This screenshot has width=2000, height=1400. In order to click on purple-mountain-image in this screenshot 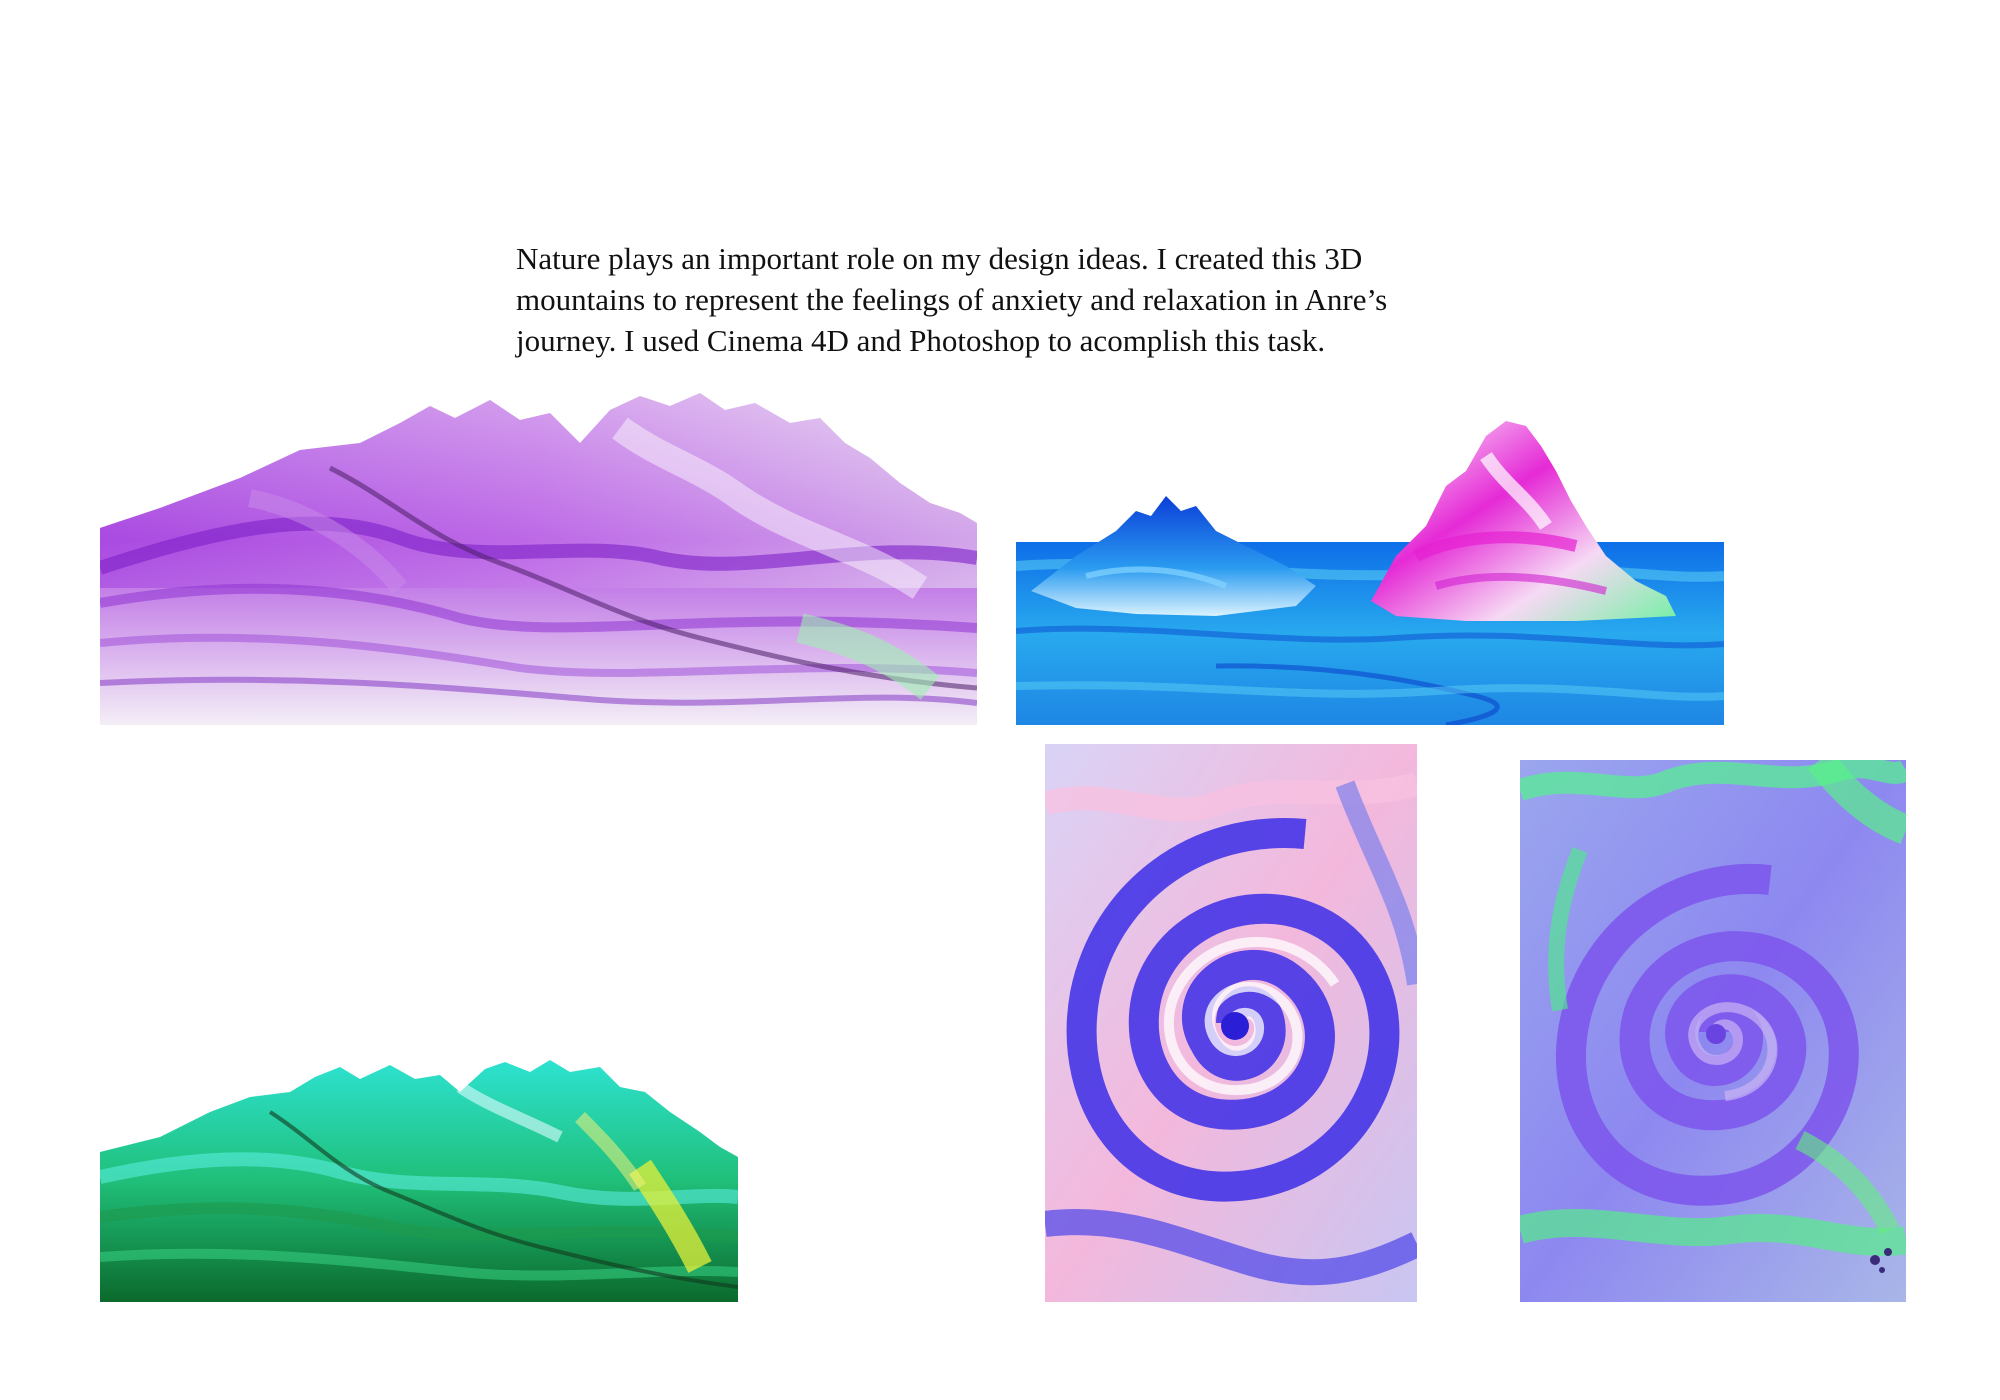, I will do `click(538, 559)`.